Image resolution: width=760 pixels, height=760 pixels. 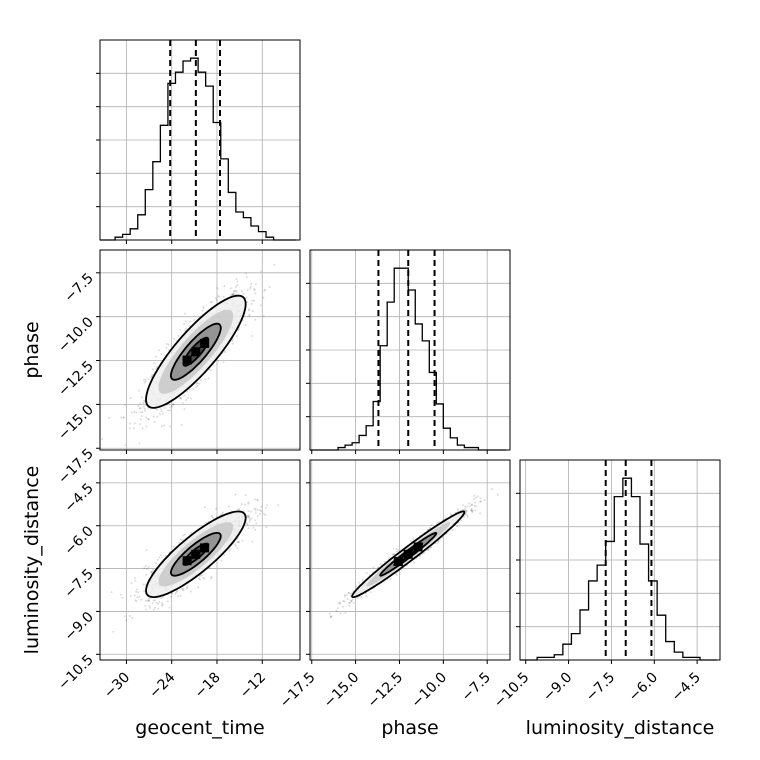 I want to click on frame-luminosity_distance-vs-geocent_time, so click(x=200, y=560).